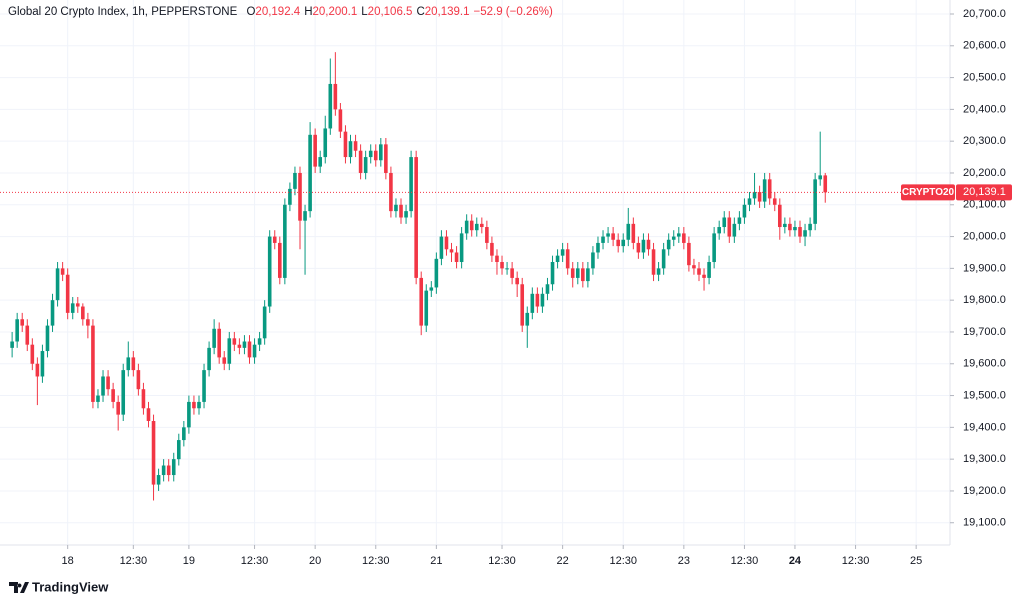  What do you see at coordinates (984, 459) in the screenshot?
I see `y-tick-label: 19,300.0` at bounding box center [984, 459].